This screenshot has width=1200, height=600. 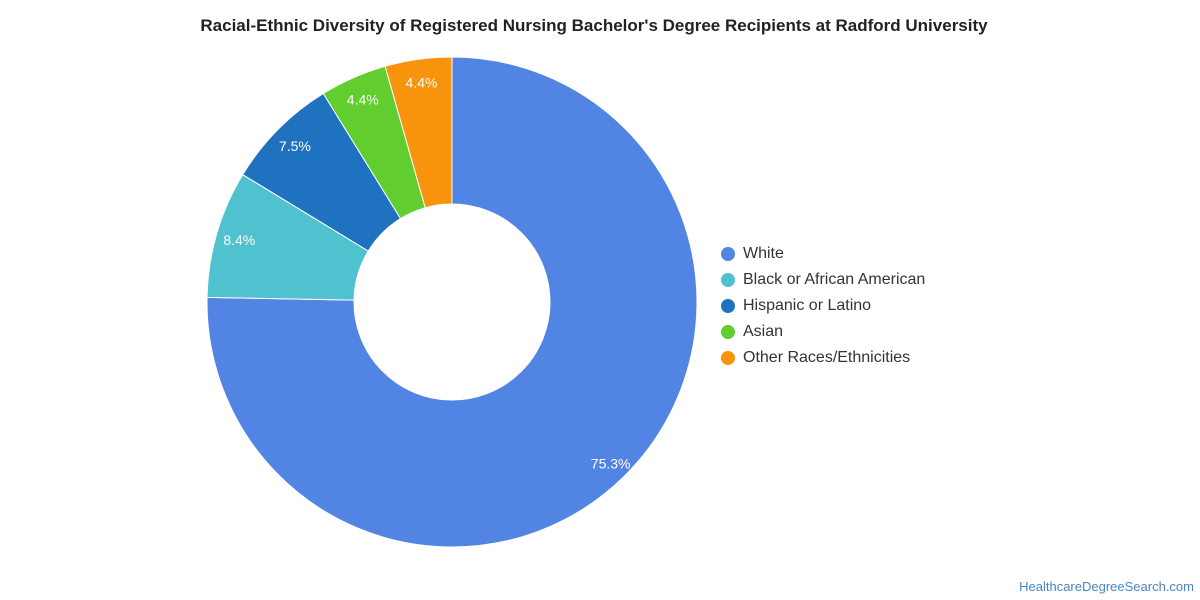 I want to click on slice-label-0: 75.3%, so click(x=611, y=464).